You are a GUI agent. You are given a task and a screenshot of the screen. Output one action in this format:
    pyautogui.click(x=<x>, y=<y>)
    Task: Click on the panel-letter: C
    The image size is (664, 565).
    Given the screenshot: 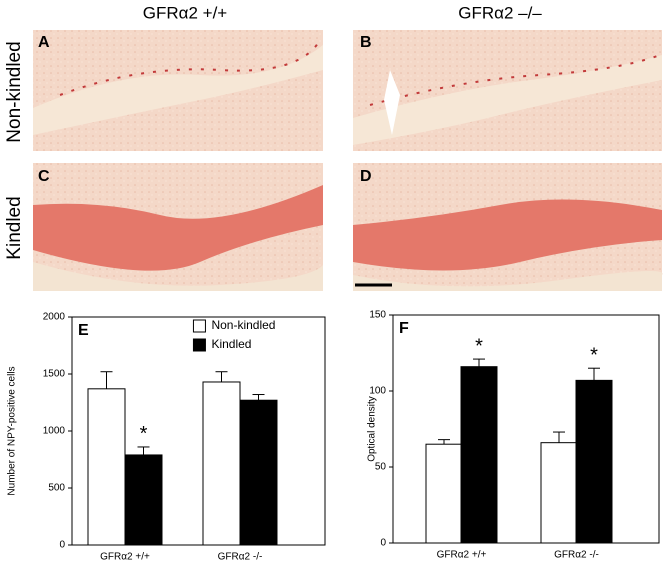 What is the action you would take?
    pyautogui.click(x=44, y=176)
    